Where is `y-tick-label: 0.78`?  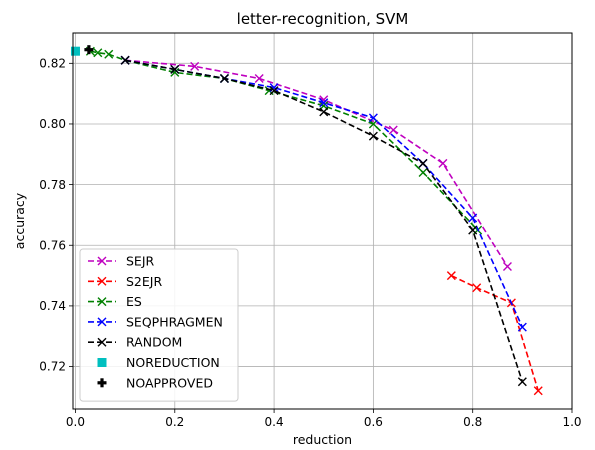
y-tick-label: 0.78 is located at coordinates (52, 185).